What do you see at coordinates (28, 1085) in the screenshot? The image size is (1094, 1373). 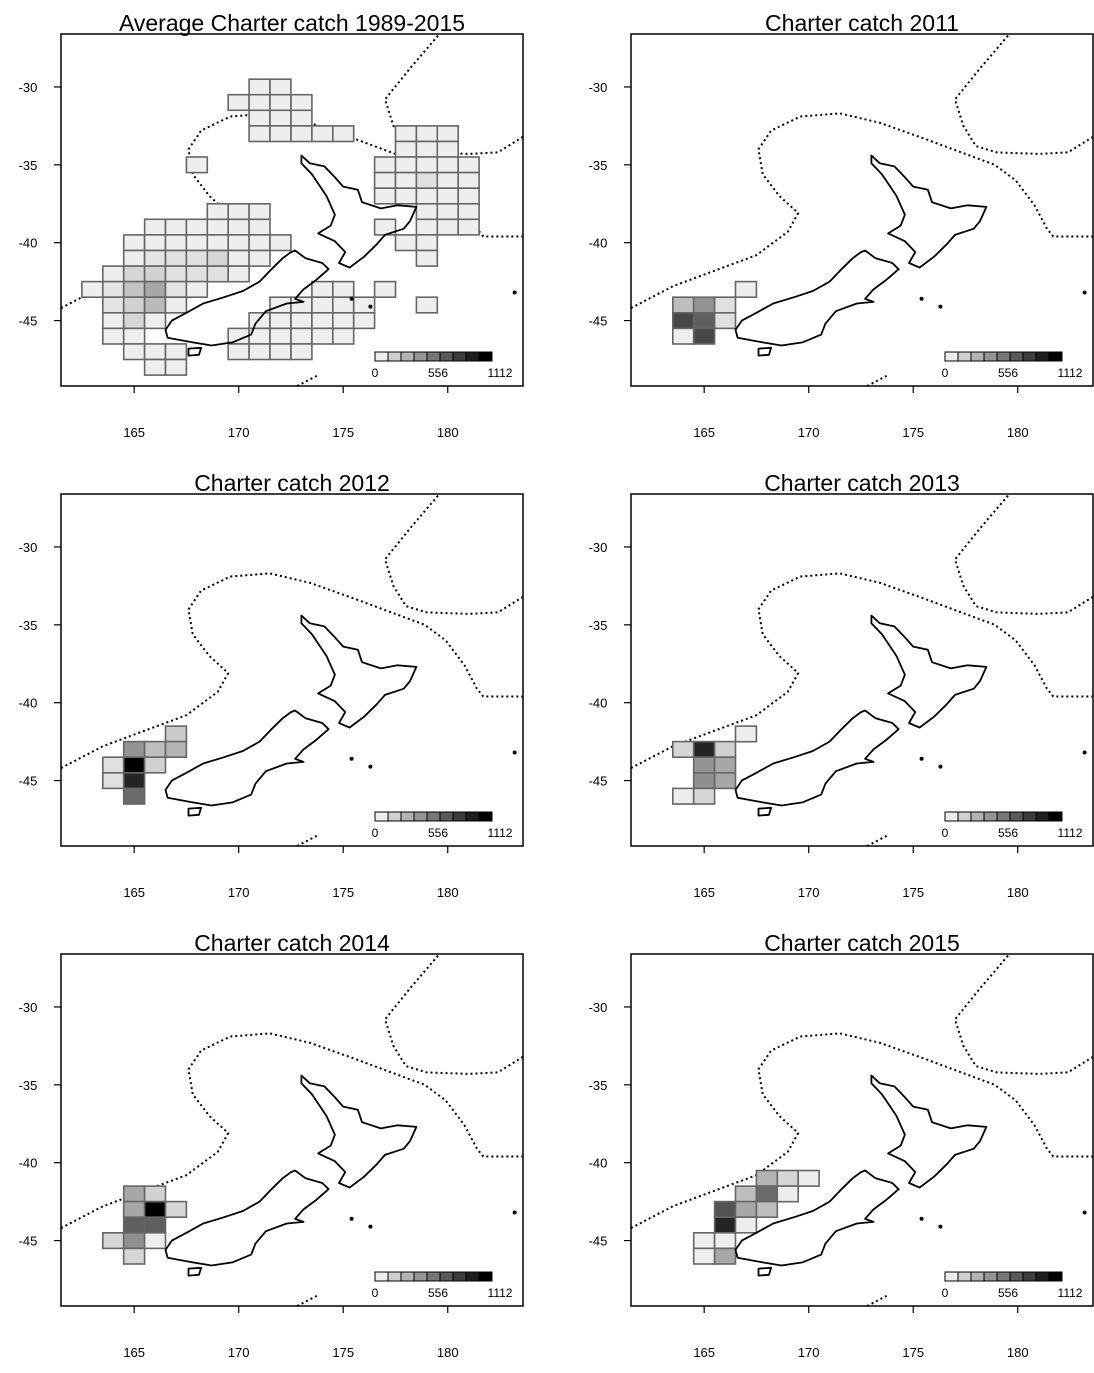 I see `y-tick-label: -35` at bounding box center [28, 1085].